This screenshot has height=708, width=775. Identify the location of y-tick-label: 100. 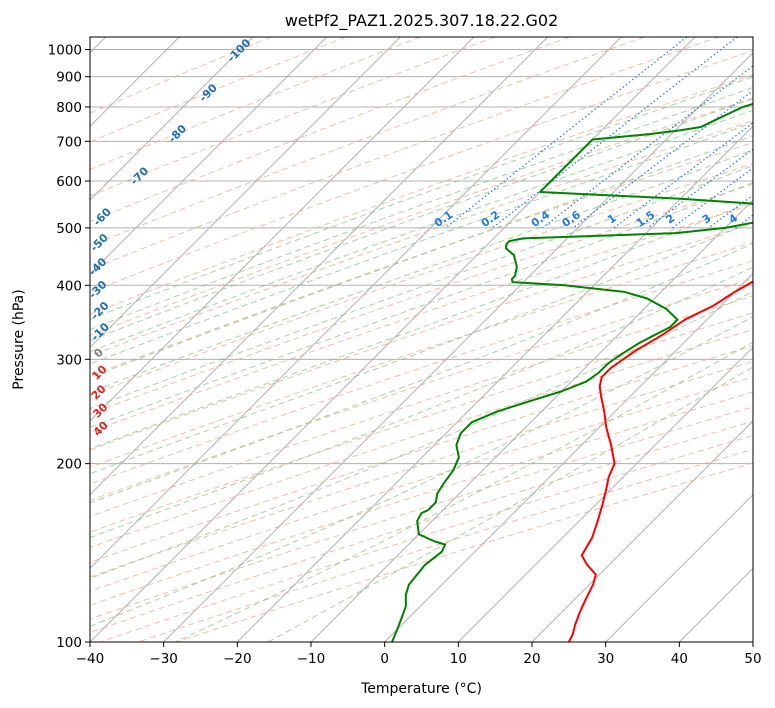
(69, 643).